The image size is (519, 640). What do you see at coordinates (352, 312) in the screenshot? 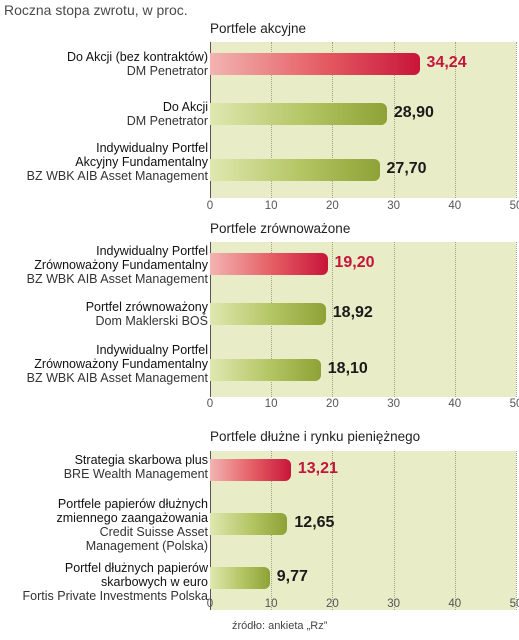
I see `value-label: 18,92` at bounding box center [352, 312].